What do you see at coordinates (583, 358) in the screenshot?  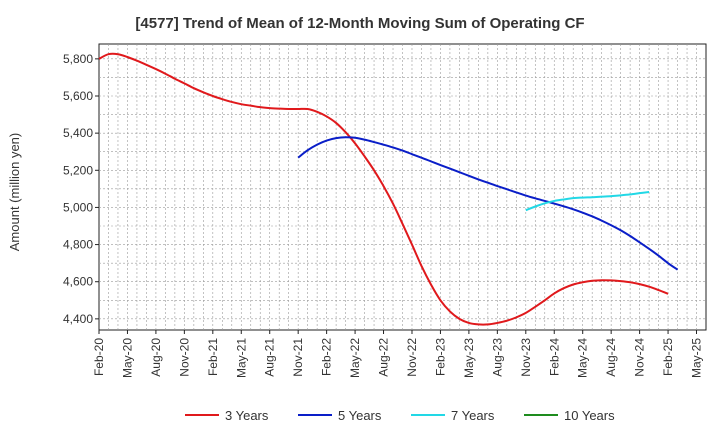 I see `x-tick-label: May-24` at bounding box center [583, 358].